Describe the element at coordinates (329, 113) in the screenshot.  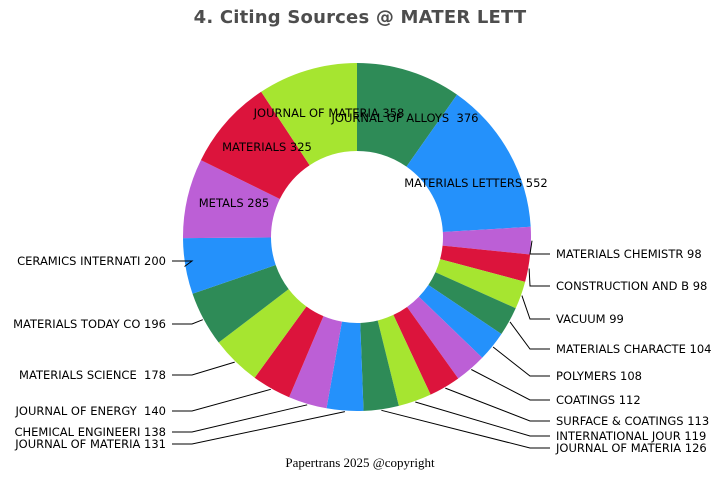
I see `slice-label: JOURNAL OF MATERIA 358` at that location.